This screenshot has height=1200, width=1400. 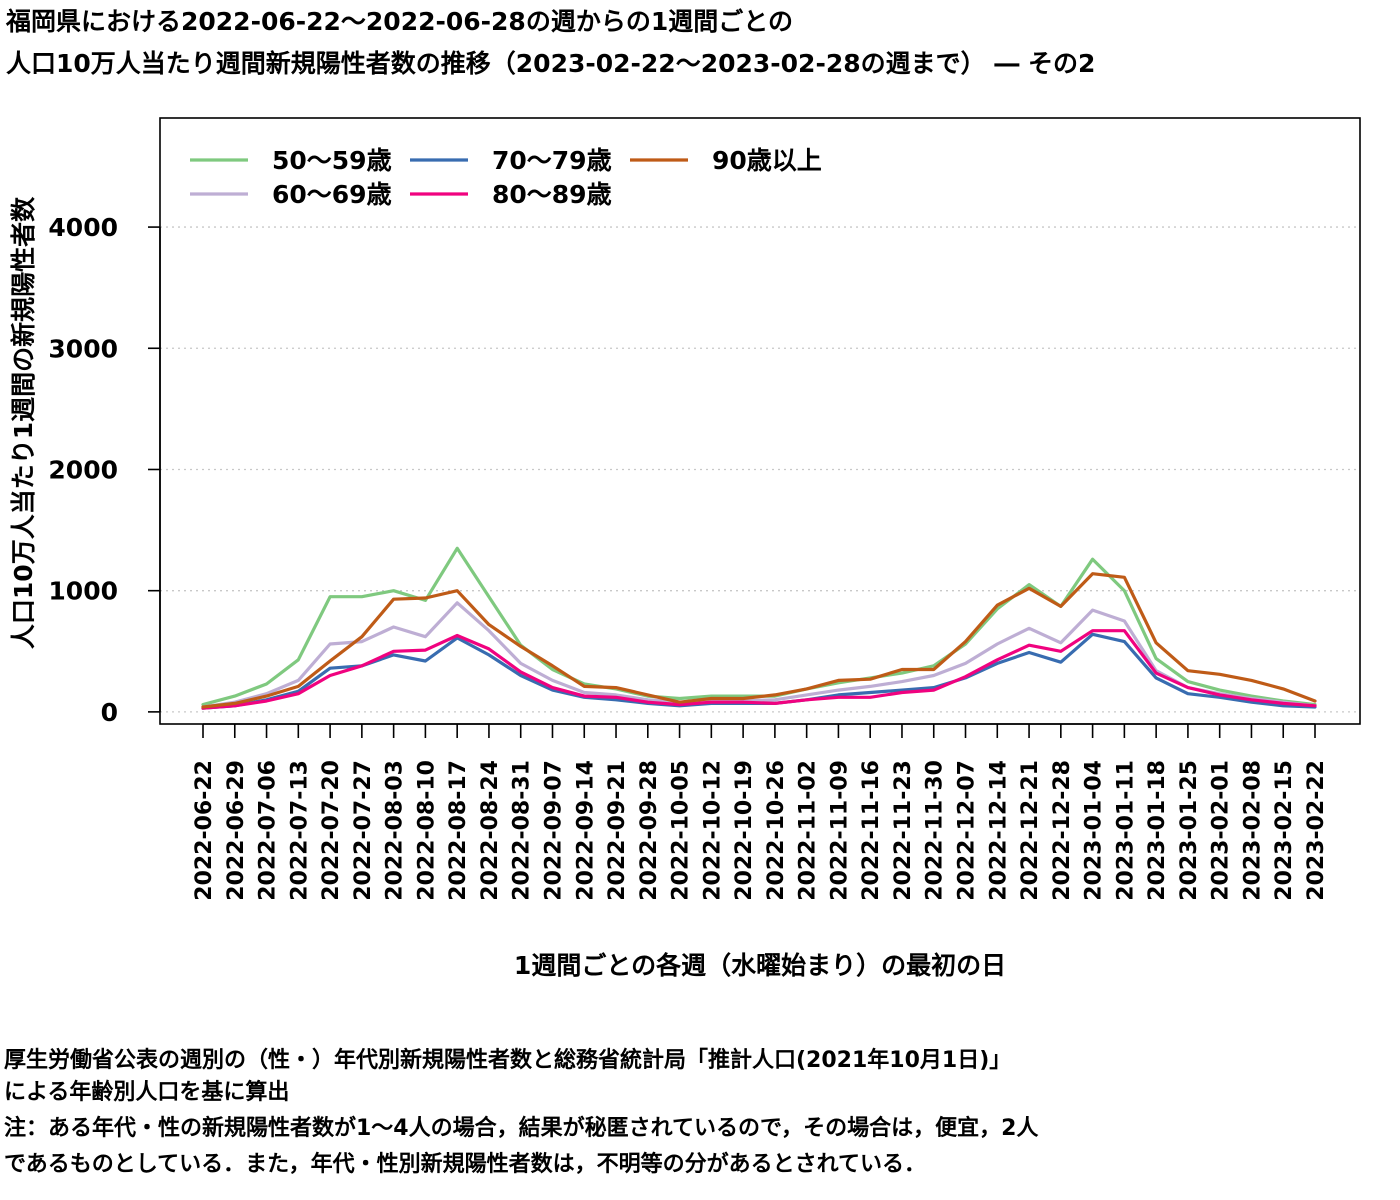 What do you see at coordinates (1157, 830) in the screenshot?
I see `x-tick-label: 2023-01-18` at bounding box center [1157, 830].